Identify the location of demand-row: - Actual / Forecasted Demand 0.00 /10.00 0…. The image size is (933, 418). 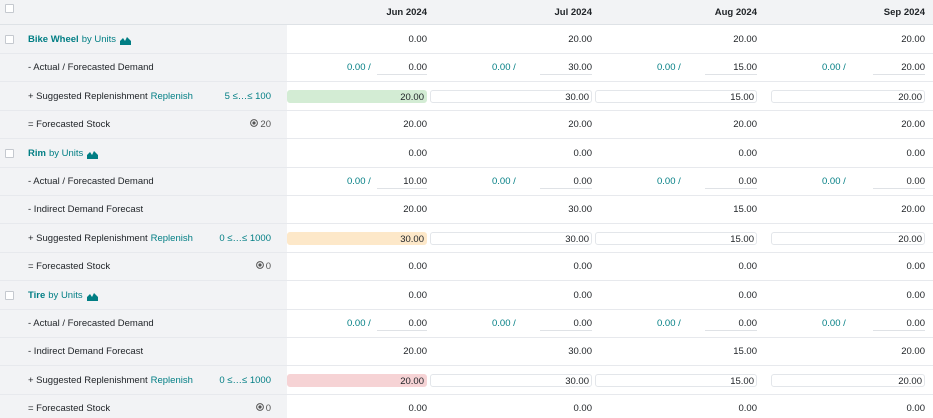
(466, 182).